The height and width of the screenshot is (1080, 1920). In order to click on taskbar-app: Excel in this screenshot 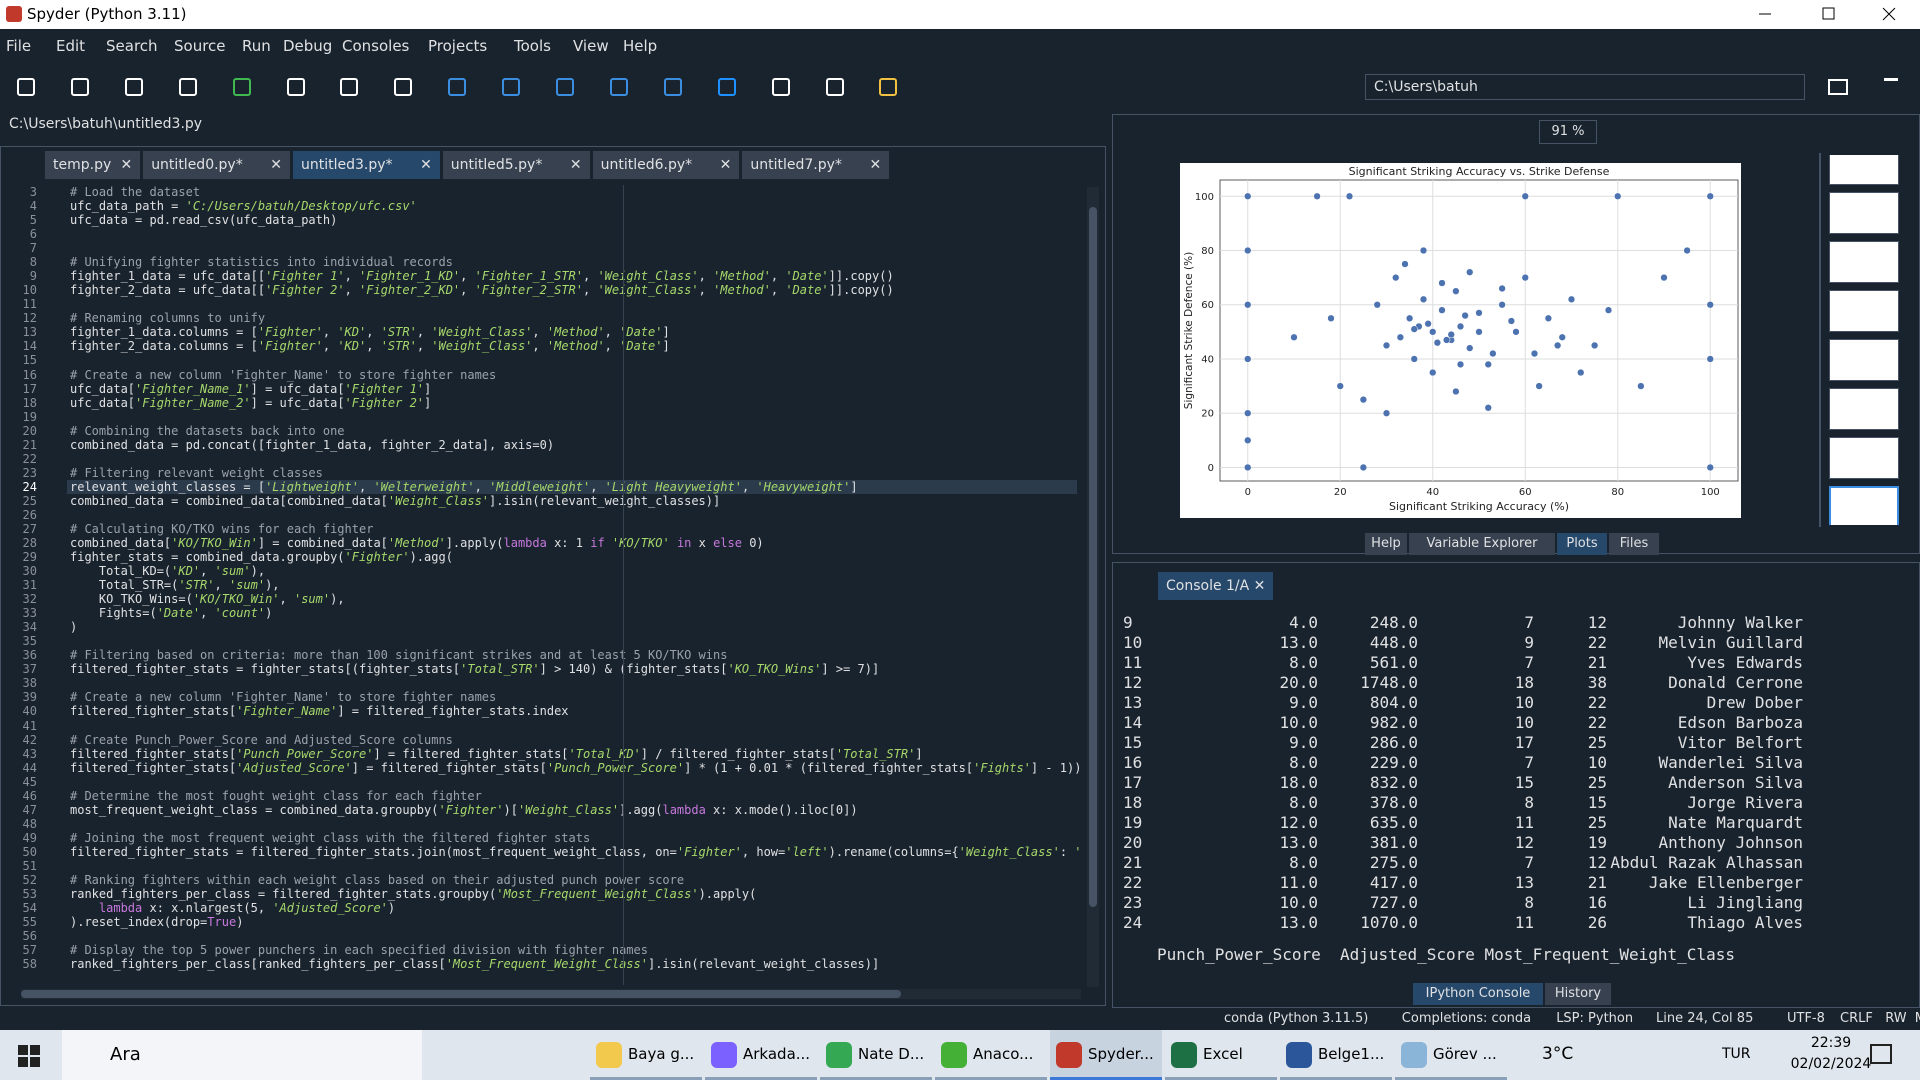, I will do `click(1221, 1055)`.